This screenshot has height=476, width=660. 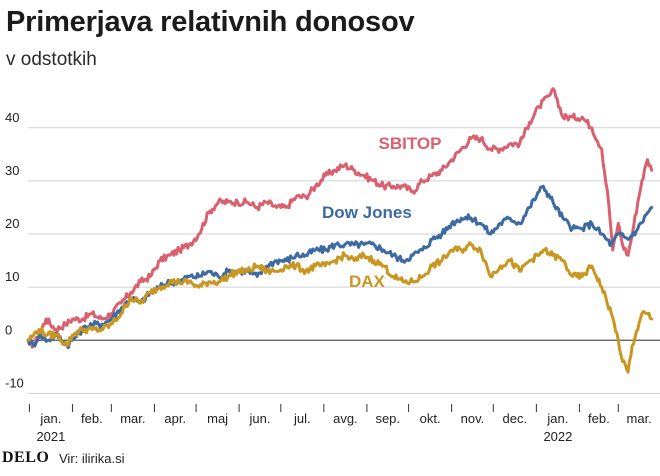 What do you see at coordinates (367, 212) in the screenshot?
I see `series-label-dow-jones: Dow Jones` at bounding box center [367, 212].